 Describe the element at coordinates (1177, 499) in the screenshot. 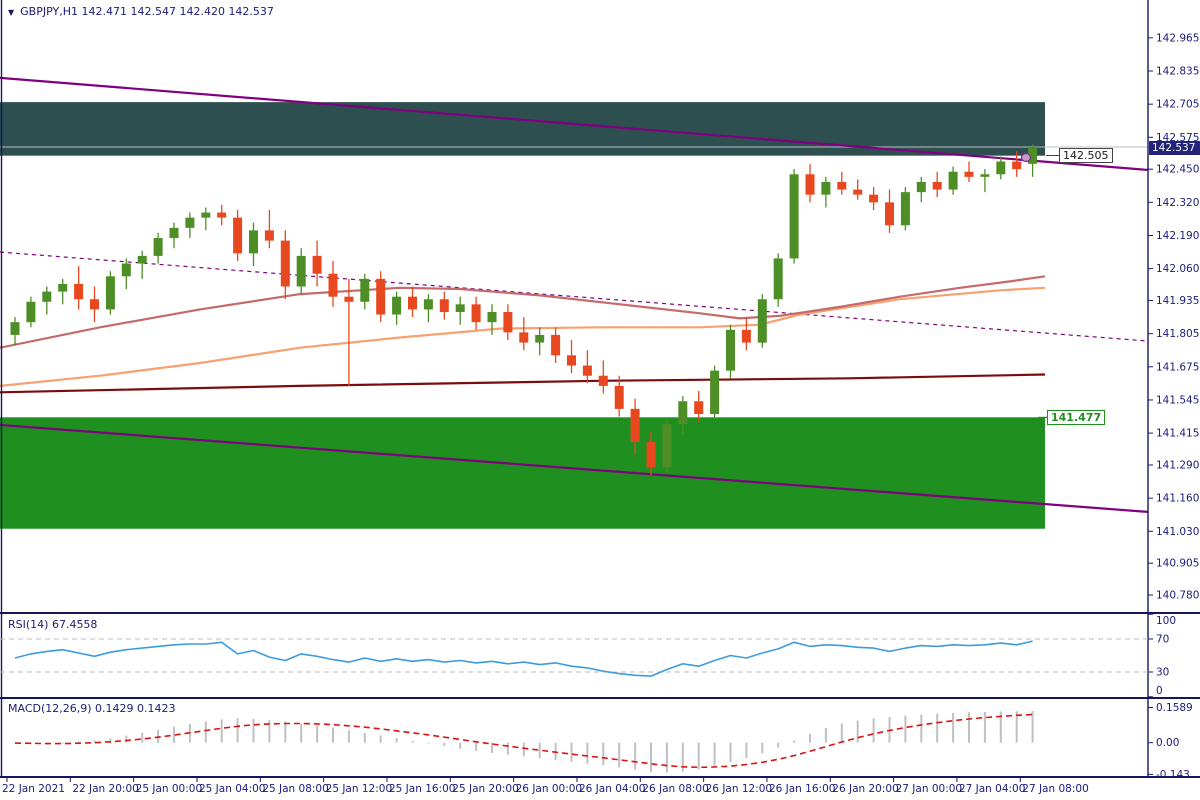

I see `price-axis-label: 141.160` at that location.